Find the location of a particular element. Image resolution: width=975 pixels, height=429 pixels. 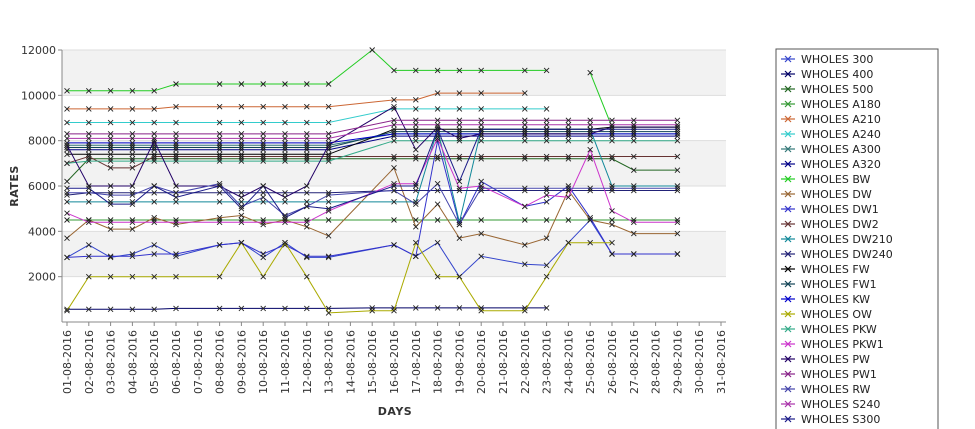

legend-label: WHOLES 400 is located at coordinates (837, 74).